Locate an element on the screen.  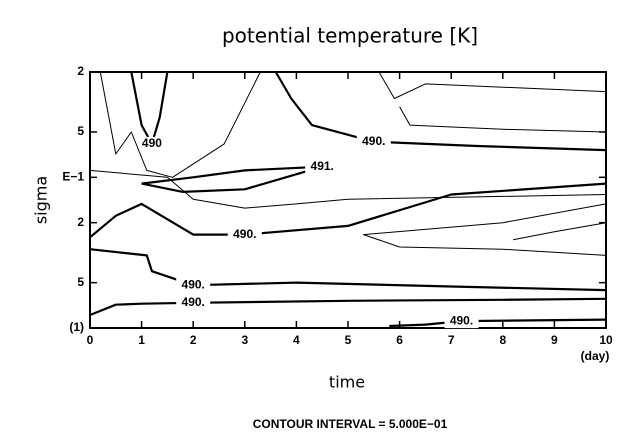
x-tick-label: 8 is located at coordinates (502, 340).